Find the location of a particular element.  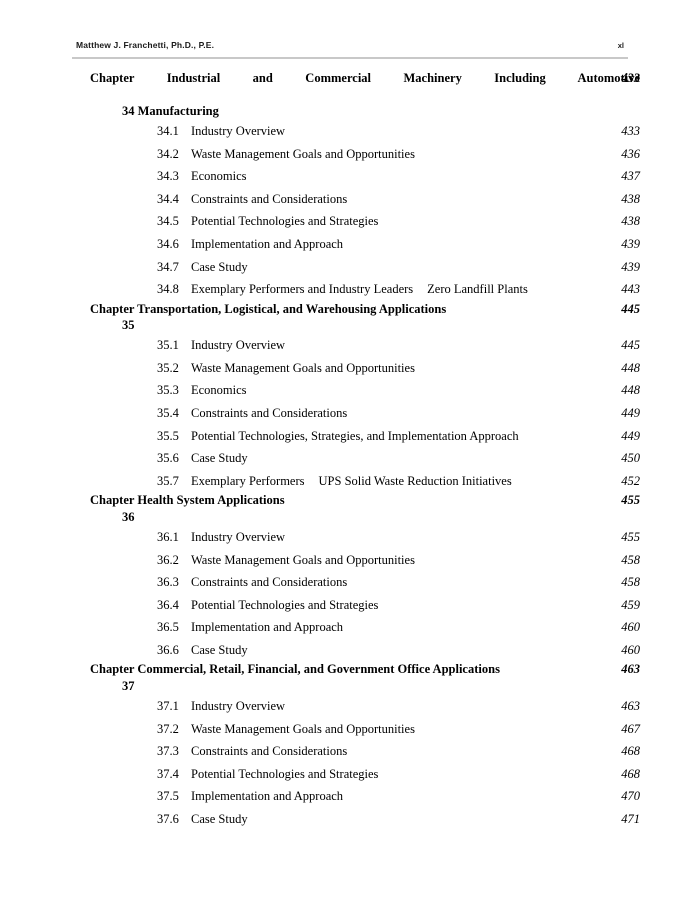

running-header-author: Matthew J. Franchetti, Ph.D., P.E. is located at coordinates (145, 45).